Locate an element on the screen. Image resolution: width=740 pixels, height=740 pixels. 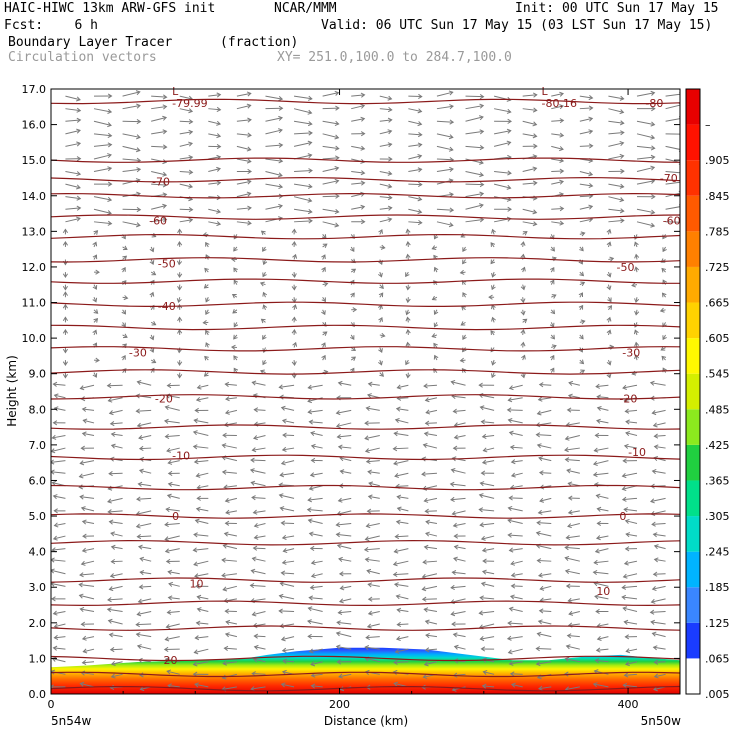
y-tick-label: 2.0 is located at coordinates (38, 623).